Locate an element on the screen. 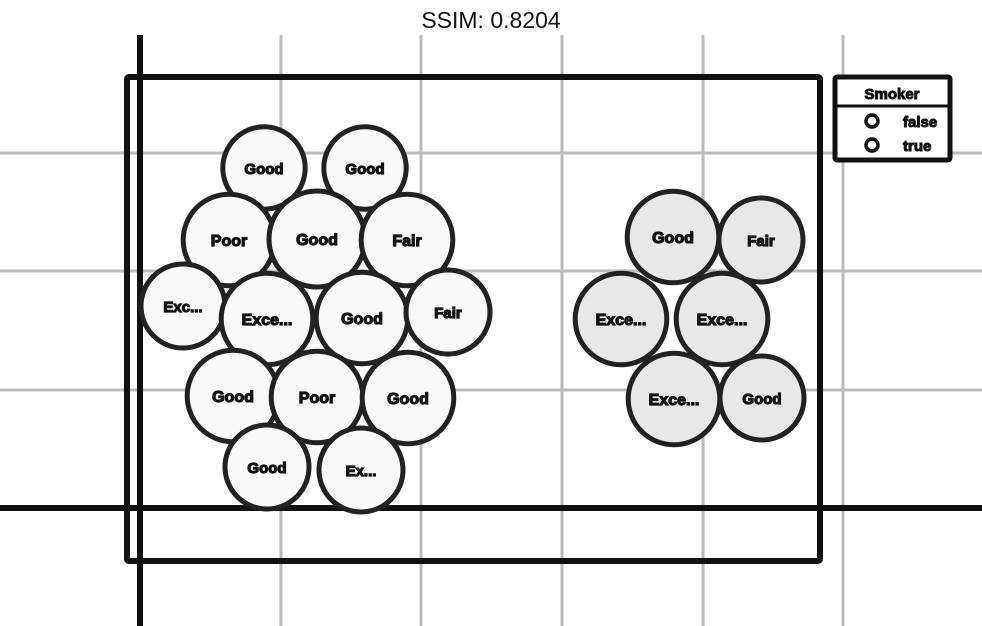 The width and height of the screenshot is (982, 626). legend-entry-false: false is located at coordinates (920, 122).